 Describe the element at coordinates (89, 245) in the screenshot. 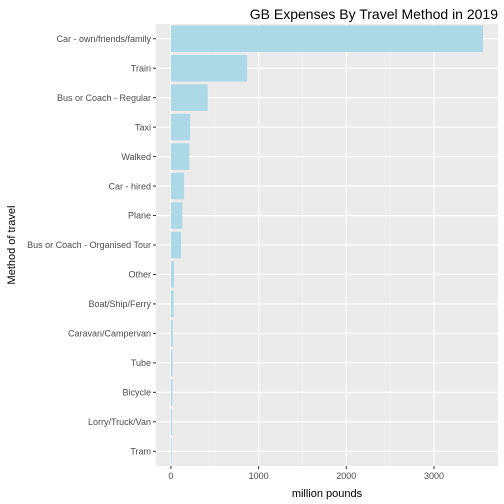

I see `y-tick-label: Bus or Coach - Organised Tour` at that location.